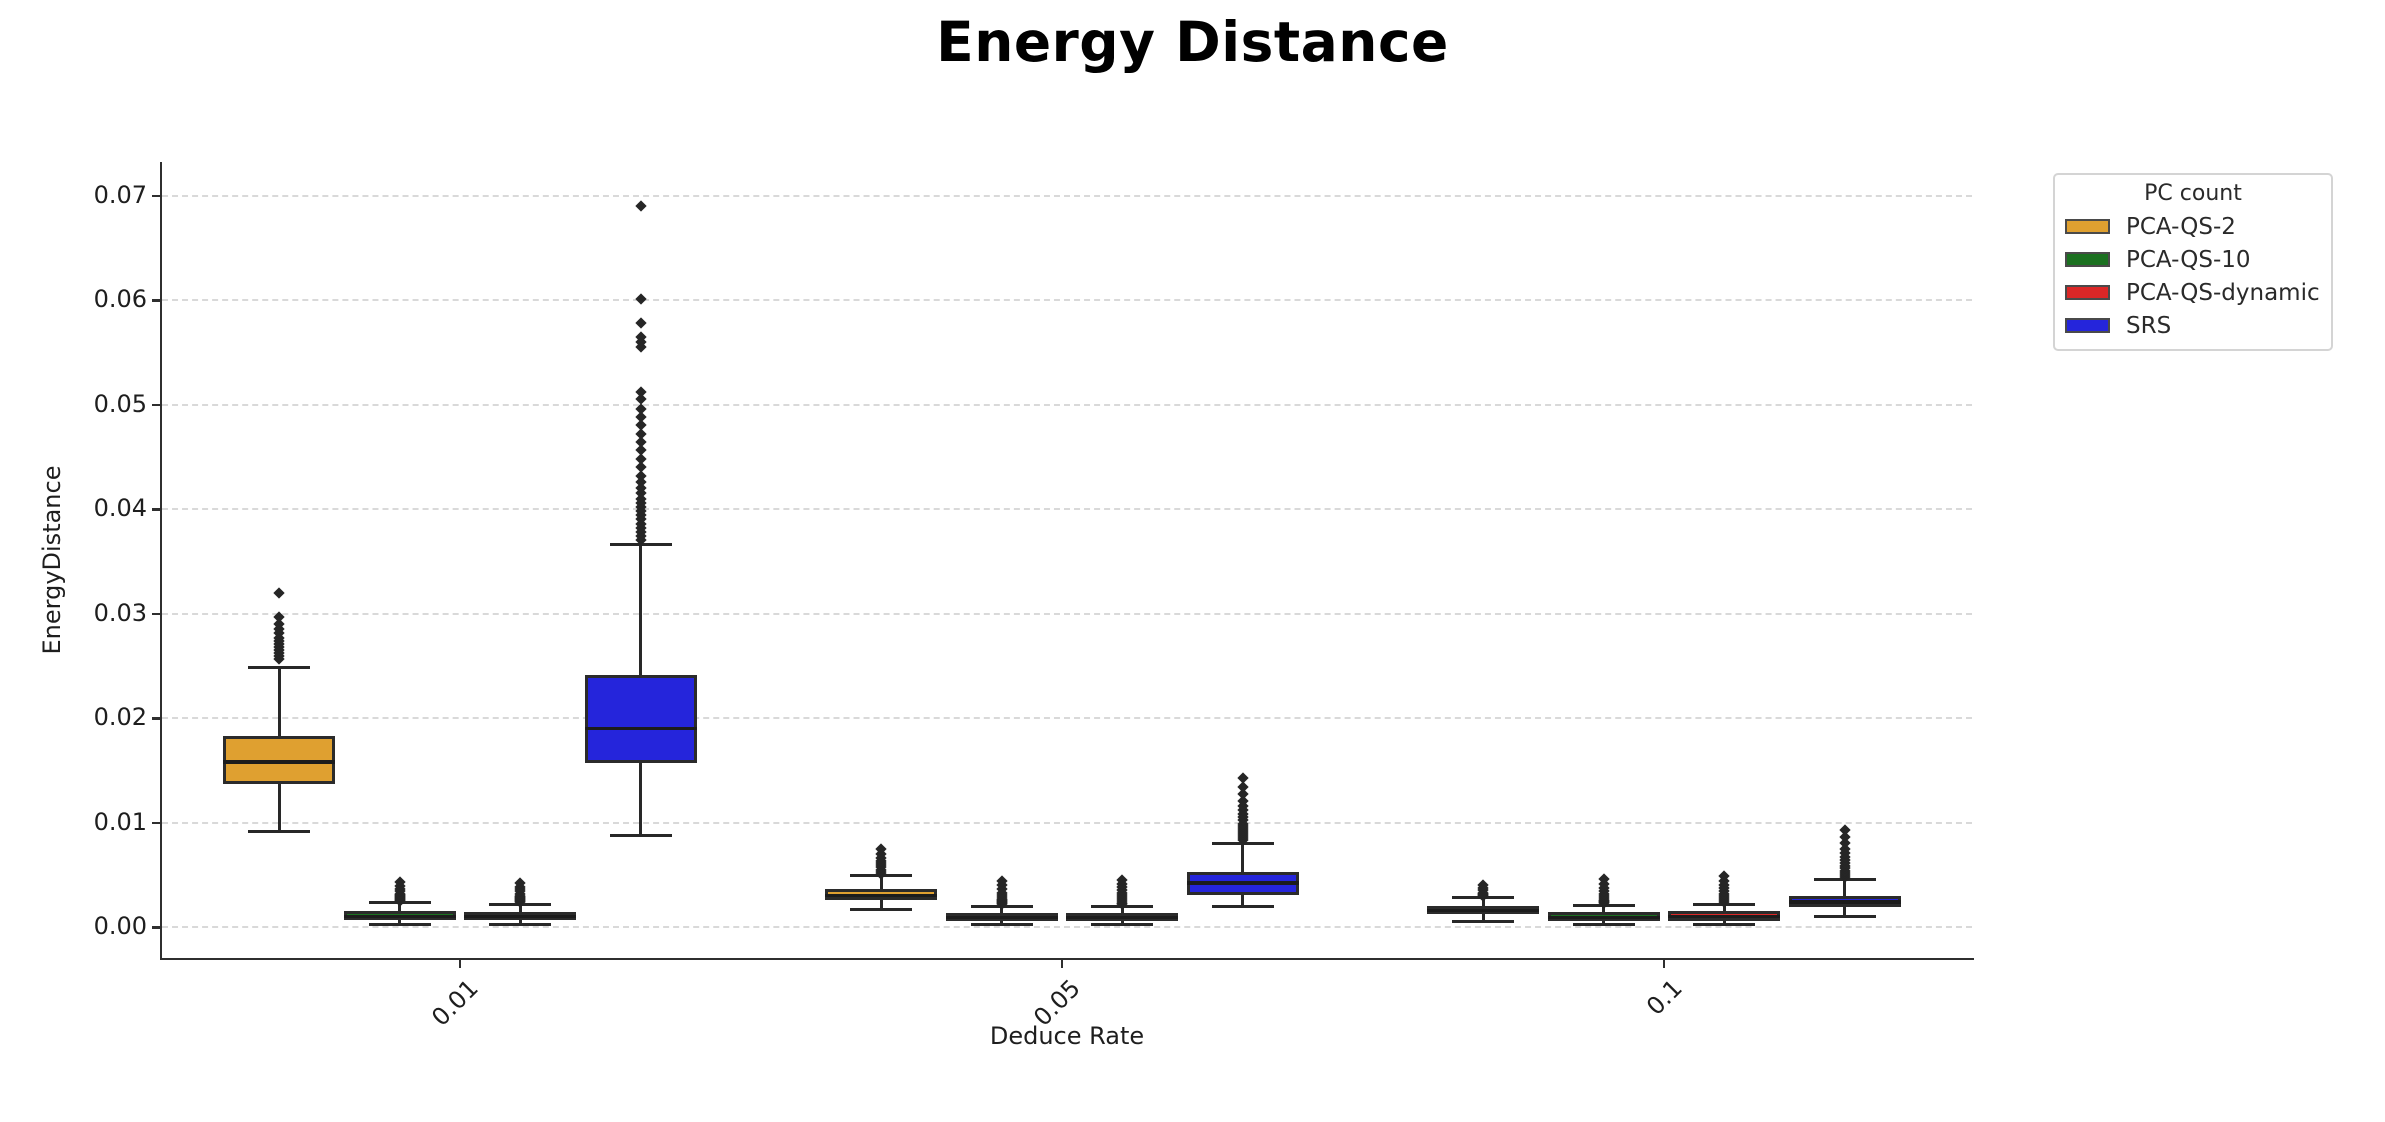  What do you see at coordinates (120, 403) in the screenshot?
I see `y-tick-label: 0.05` at bounding box center [120, 403].